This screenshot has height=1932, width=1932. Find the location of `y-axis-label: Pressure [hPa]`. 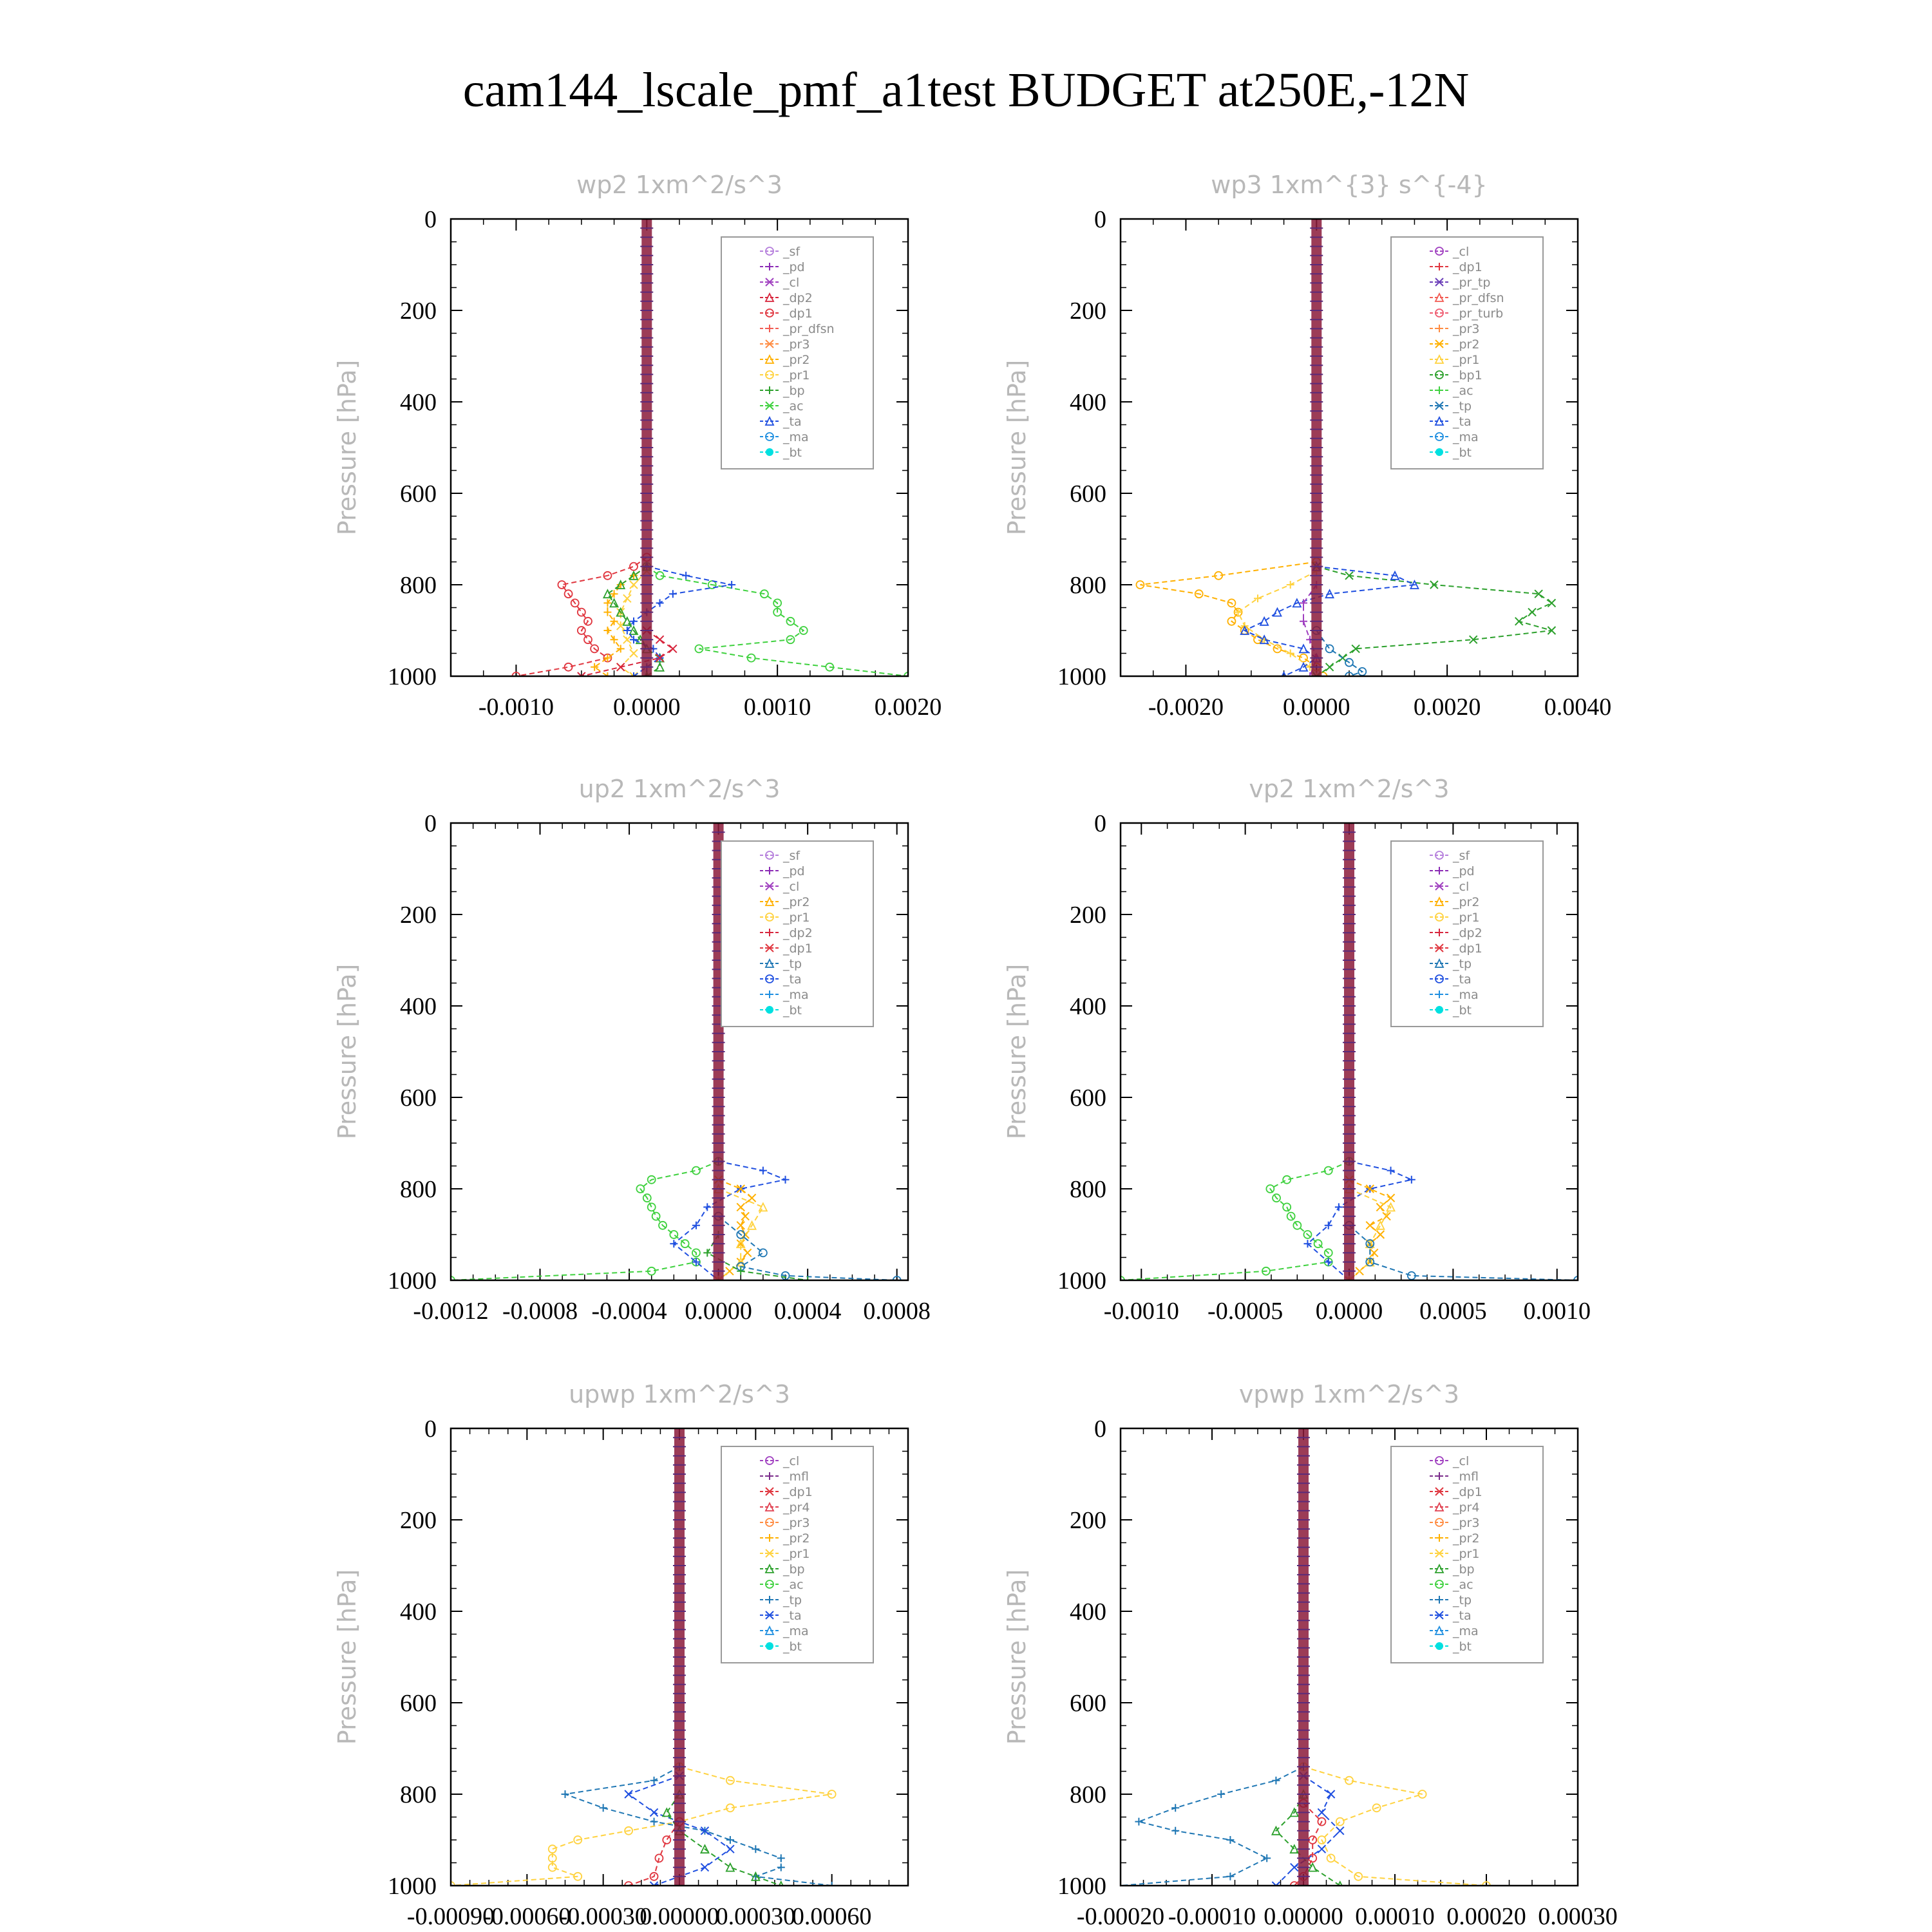

y-axis-label: Pressure [hPa] is located at coordinates (1017, 1657).